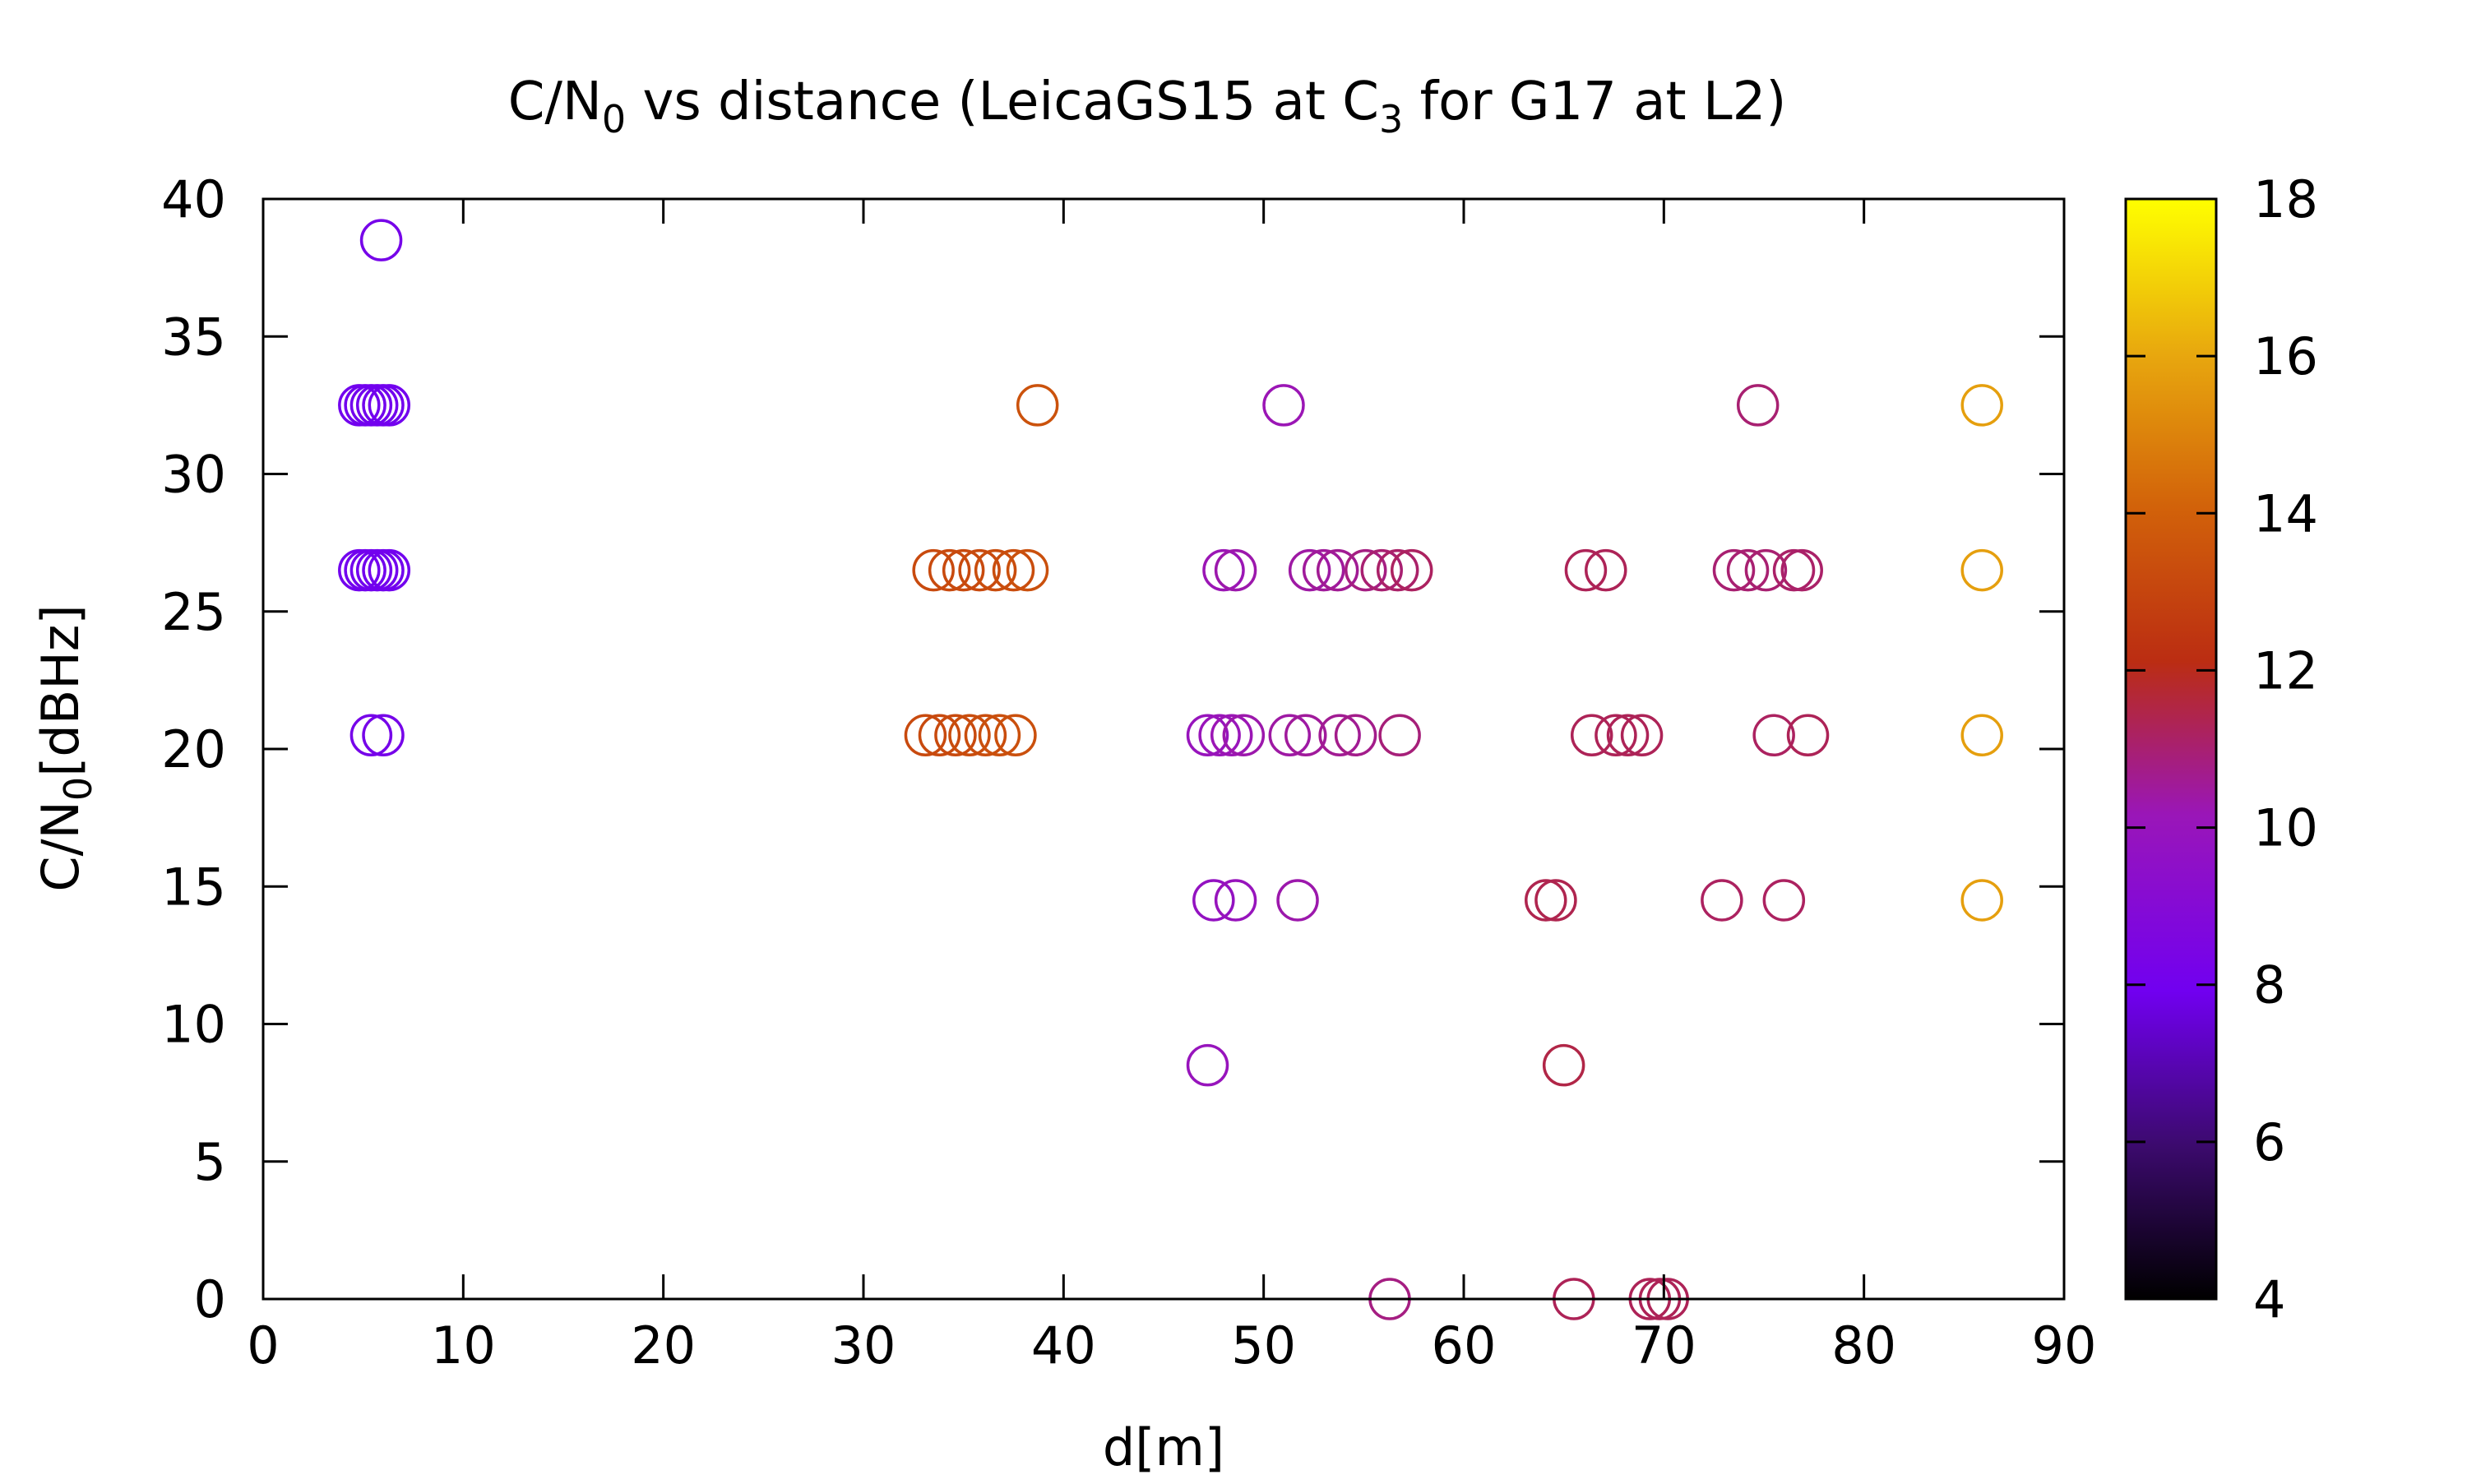 The image size is (2467, 1484). I want to click on colorbar-tick-label: 8, so click(2269, 985).